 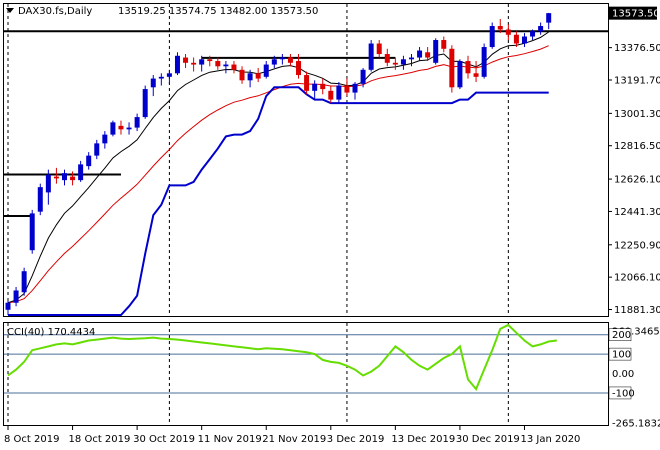 I want to click on price-tick-label: 13191.70, so click(x=637, y=81).